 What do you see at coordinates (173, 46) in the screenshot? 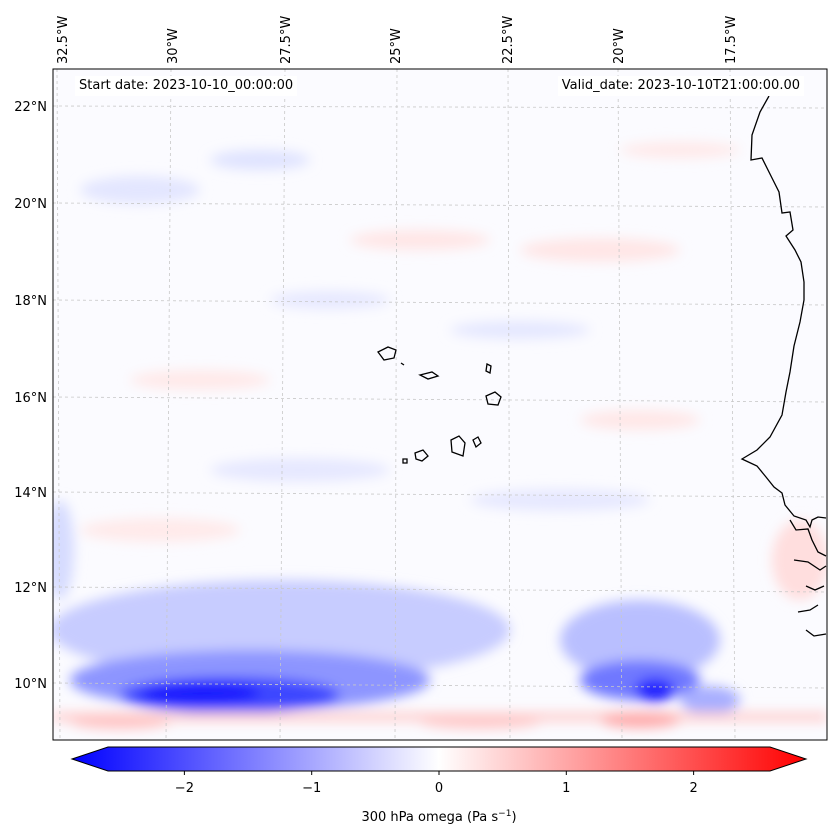
I see `lon-label: 30°W` at bounding box center [173, 46].